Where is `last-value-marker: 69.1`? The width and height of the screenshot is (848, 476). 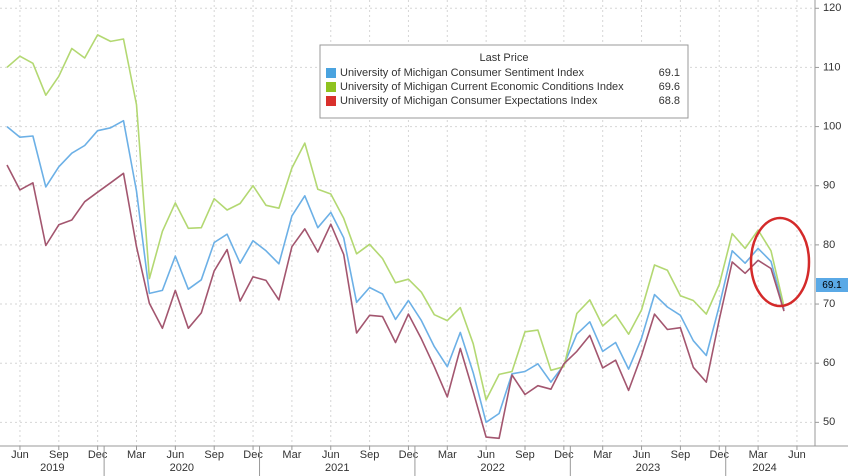 last-value-marker: 69.1 is located at coordinates (832, 285).